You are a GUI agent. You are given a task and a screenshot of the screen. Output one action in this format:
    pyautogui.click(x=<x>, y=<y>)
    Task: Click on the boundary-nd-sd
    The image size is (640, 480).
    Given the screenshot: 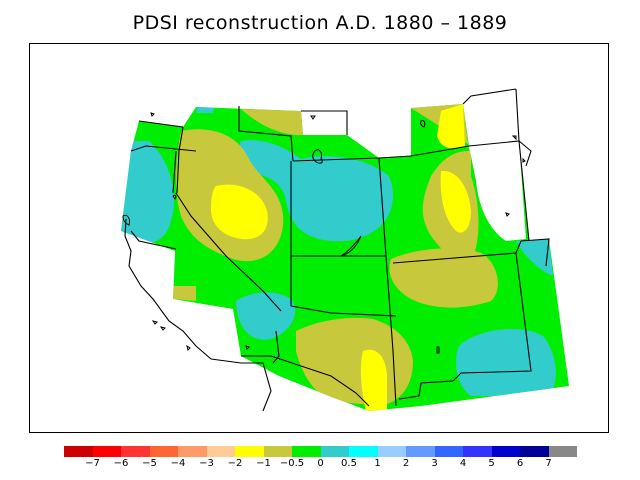 What is the action you would take?
    pyautogui.click(x=470, y=191)
    